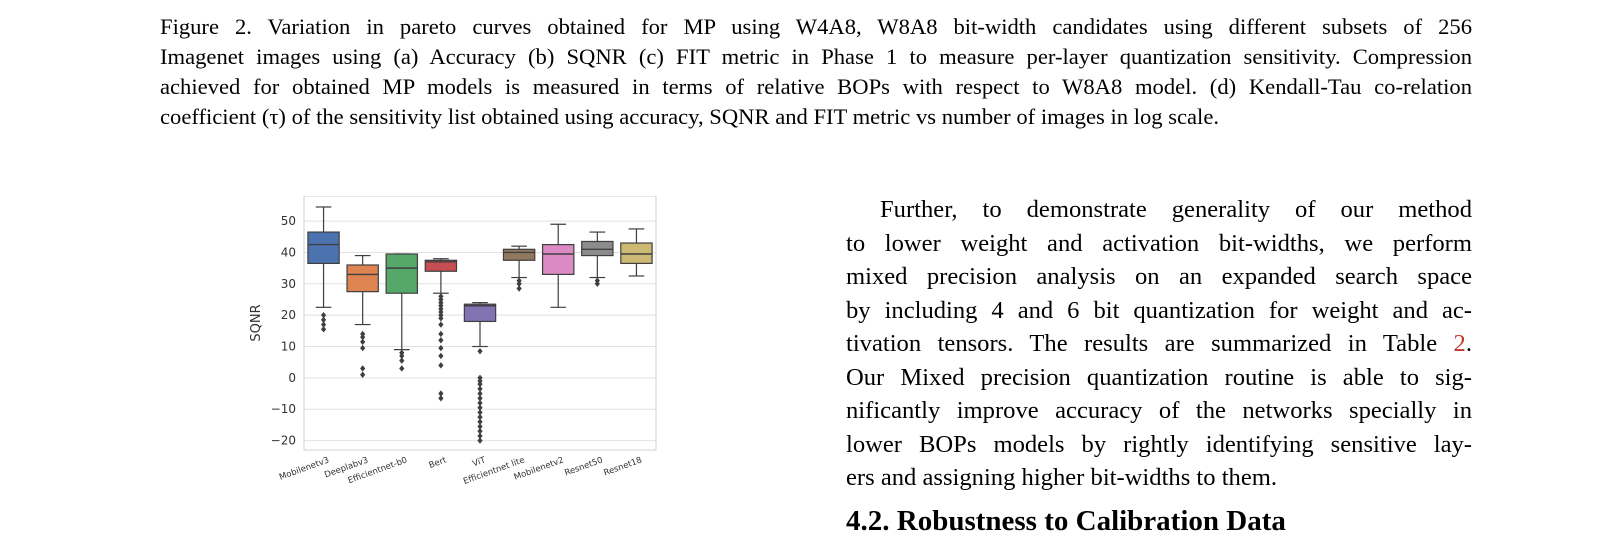  I want to click on box-efficientnet-lite, so click(519, 268).